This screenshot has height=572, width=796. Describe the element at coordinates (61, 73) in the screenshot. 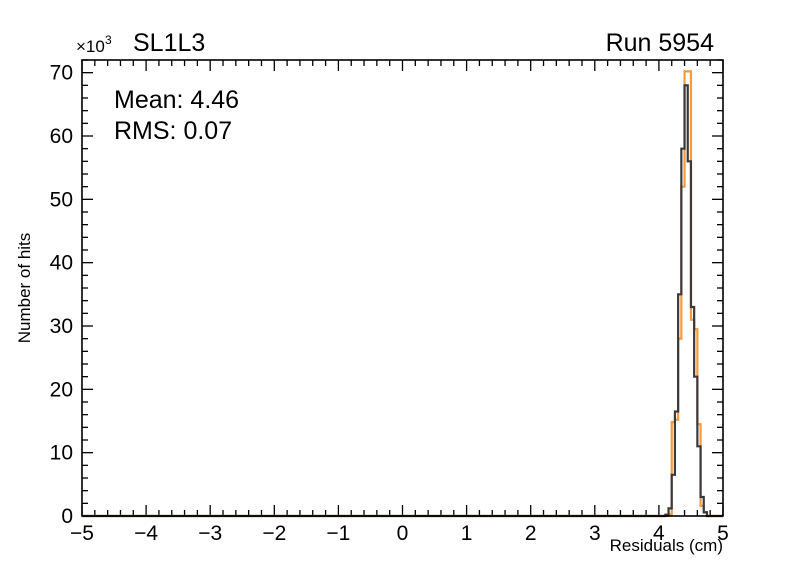

I see `y-tick-label: 70` at that location.